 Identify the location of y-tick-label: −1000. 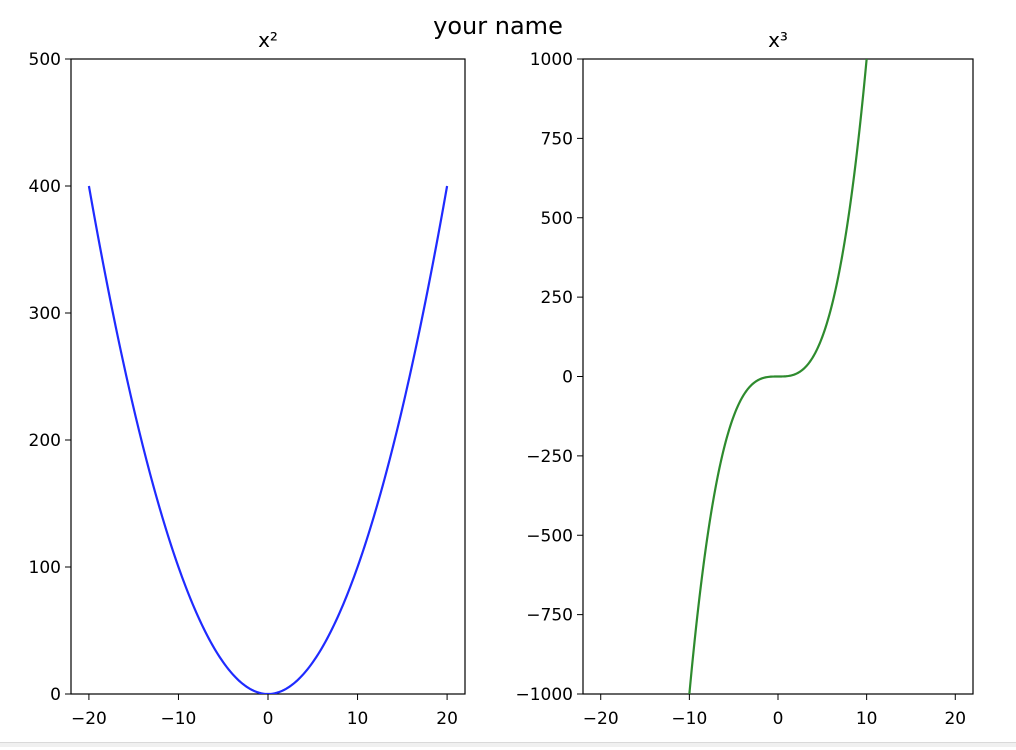
(544, 695).